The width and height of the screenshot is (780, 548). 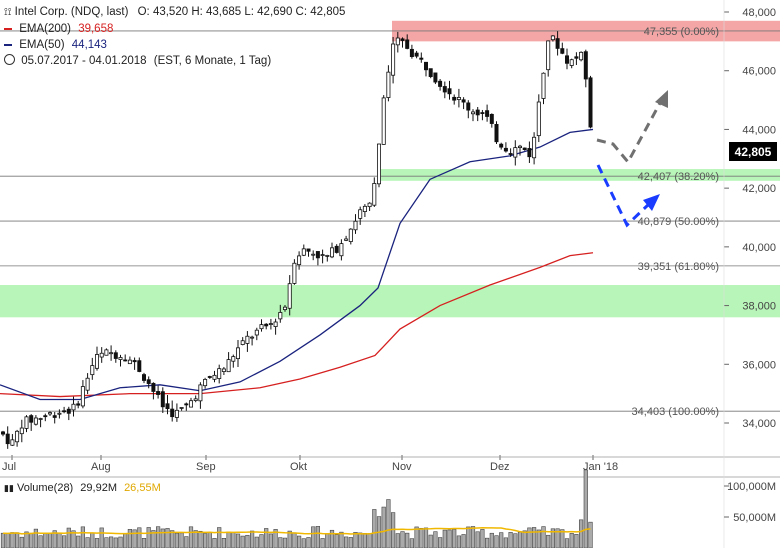 What do you see at coordinates (759, 424) in the screenshot?
I see `y-tick-label: 34,000` at bounding box center [759, 424].